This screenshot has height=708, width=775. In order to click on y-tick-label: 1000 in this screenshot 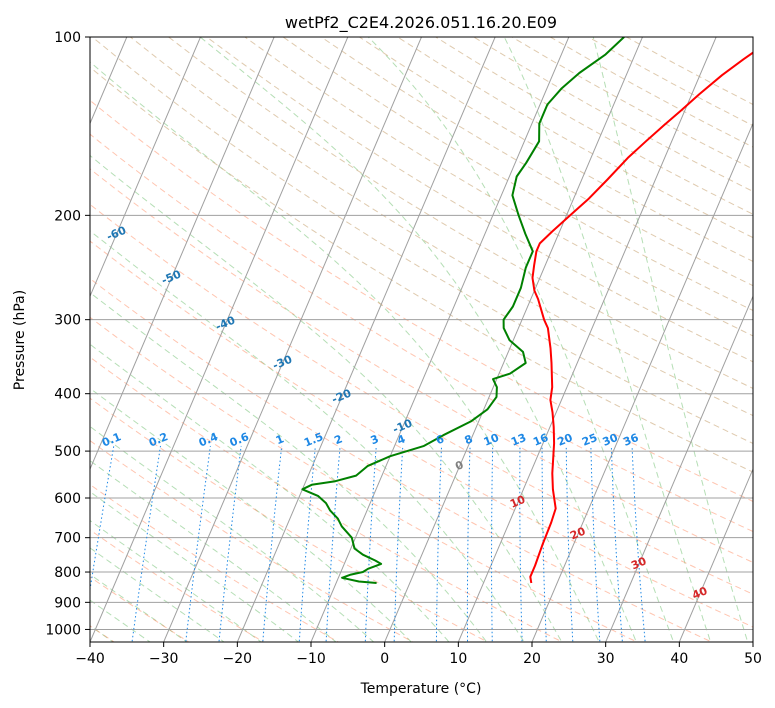, I will do `click(63, 630)`.